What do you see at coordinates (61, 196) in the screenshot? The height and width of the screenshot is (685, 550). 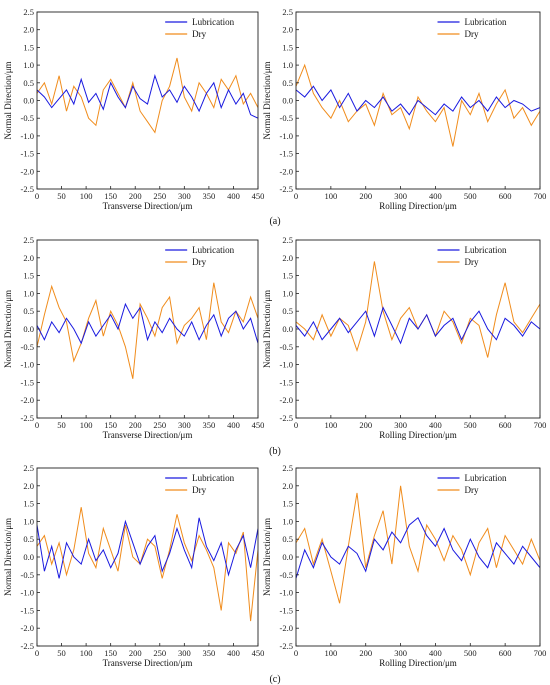 I see `x-tick-label: 50` at bounding box center [61, 196].